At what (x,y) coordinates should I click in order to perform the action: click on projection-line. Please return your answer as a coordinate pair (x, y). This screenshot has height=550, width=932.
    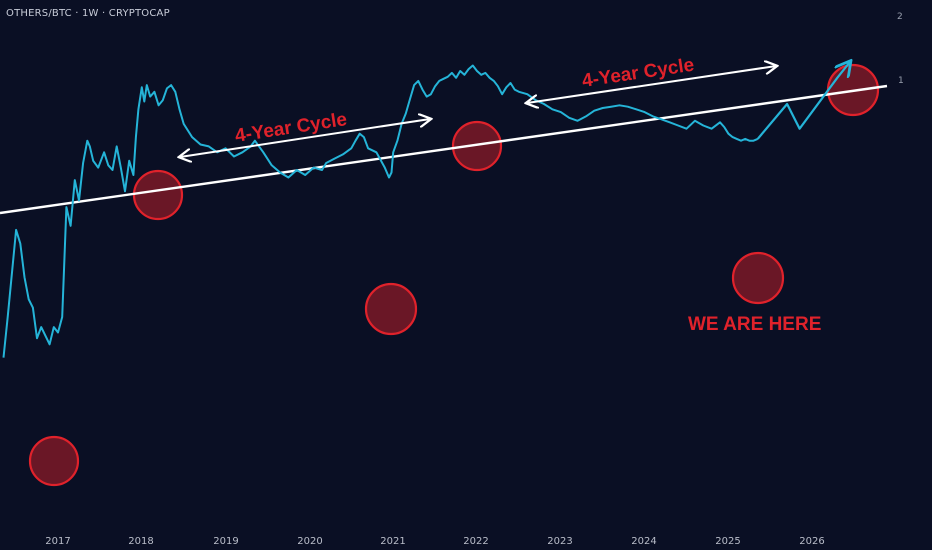
    Looking at the image, I should click on (803, 101).